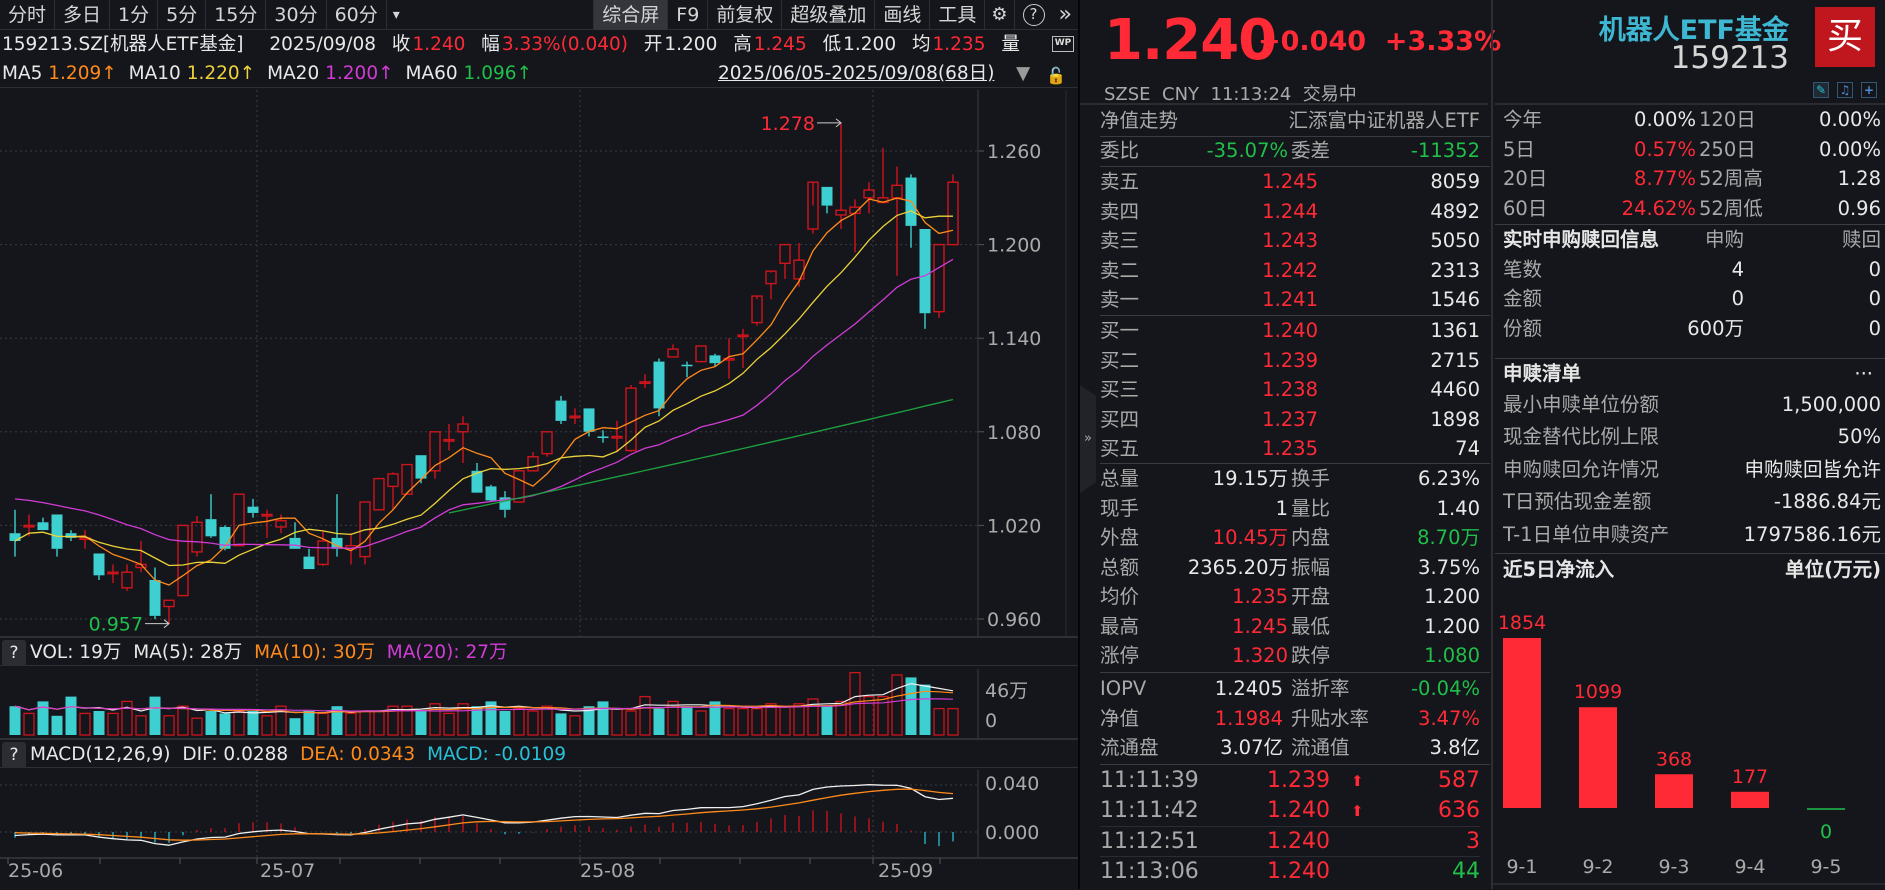  I want to click on alert-bell-icon: ♫, so click(1845, 90).